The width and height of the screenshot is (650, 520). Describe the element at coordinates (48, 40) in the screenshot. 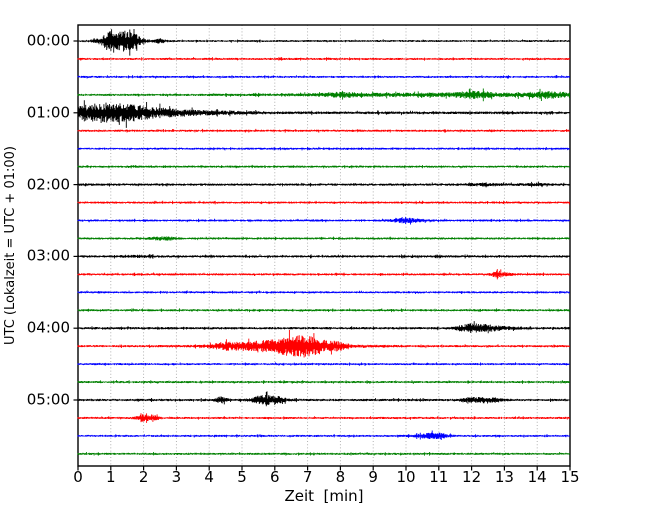

I see `y-tick-label: 00:00` at that location.